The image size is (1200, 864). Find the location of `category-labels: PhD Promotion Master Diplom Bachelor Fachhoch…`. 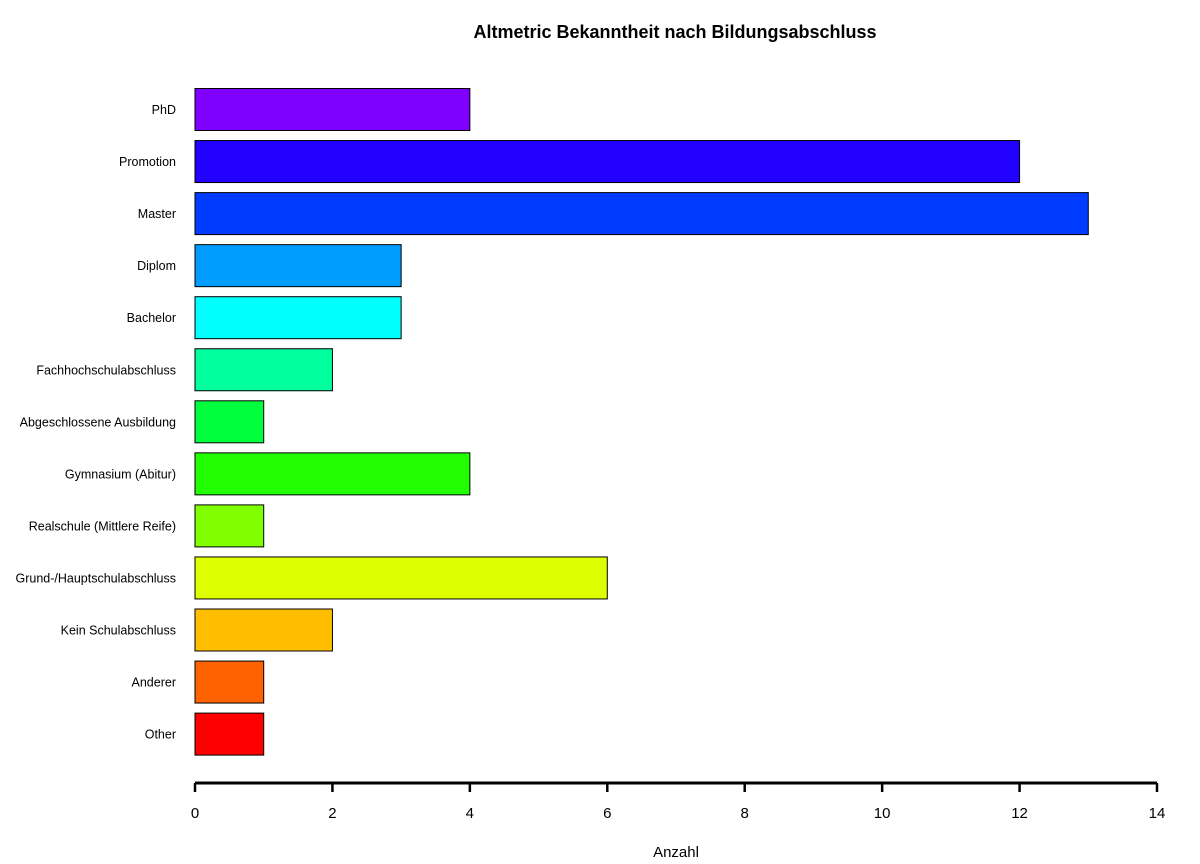

category-labels: PhD Promotion Master Diplom Bachelor Fachhoch… is located at coordinates (96, 422).